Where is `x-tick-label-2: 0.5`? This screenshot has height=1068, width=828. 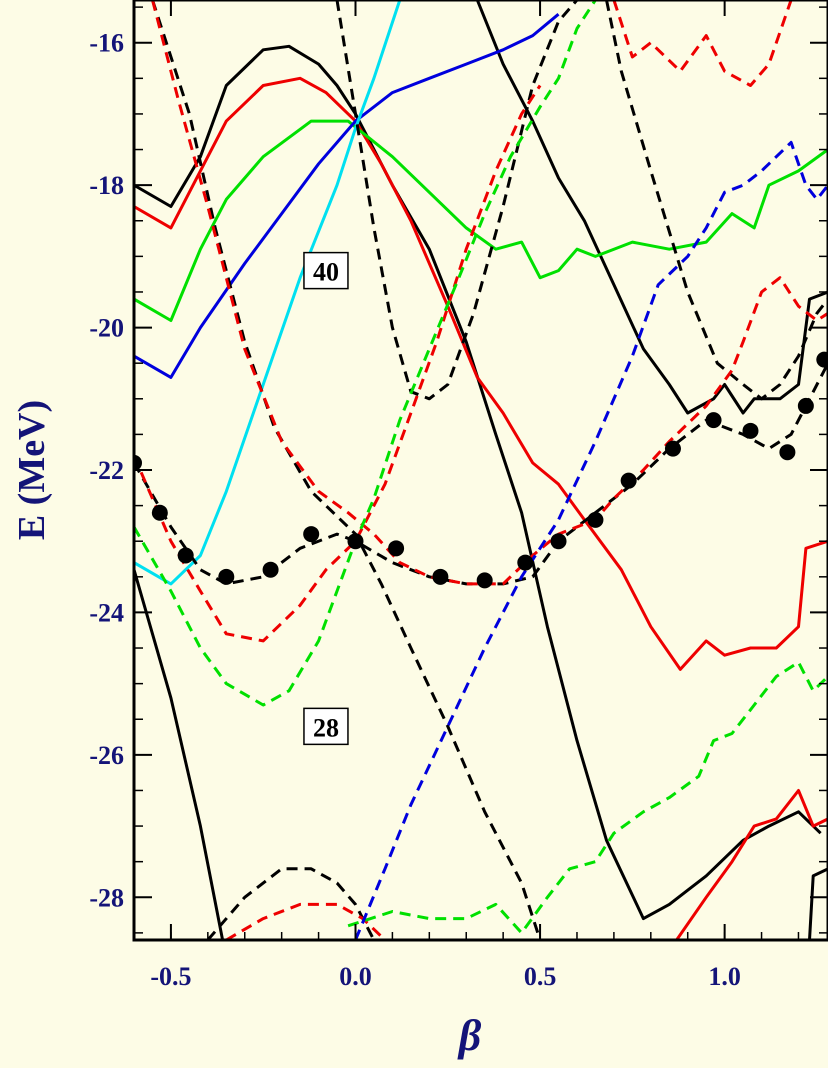
x-tick-label-2: 0.5 is located at coordinates (540, 976).